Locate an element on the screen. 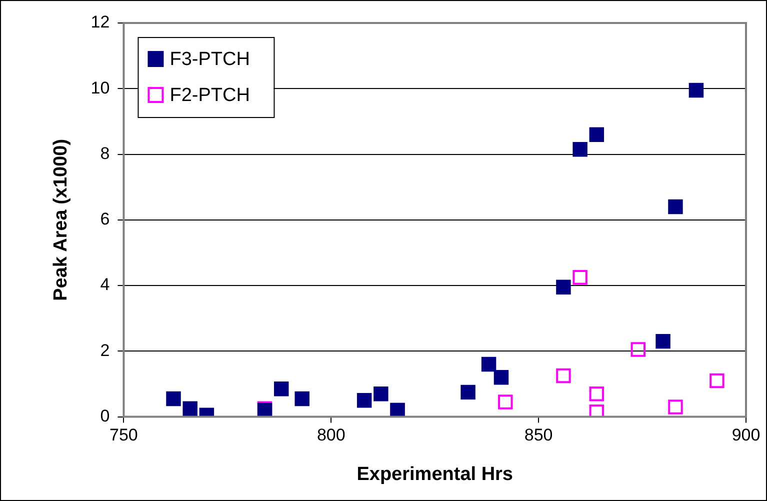 The image size is (767, 501). y-tick-label: 6 is located at coordinates (105, 219).